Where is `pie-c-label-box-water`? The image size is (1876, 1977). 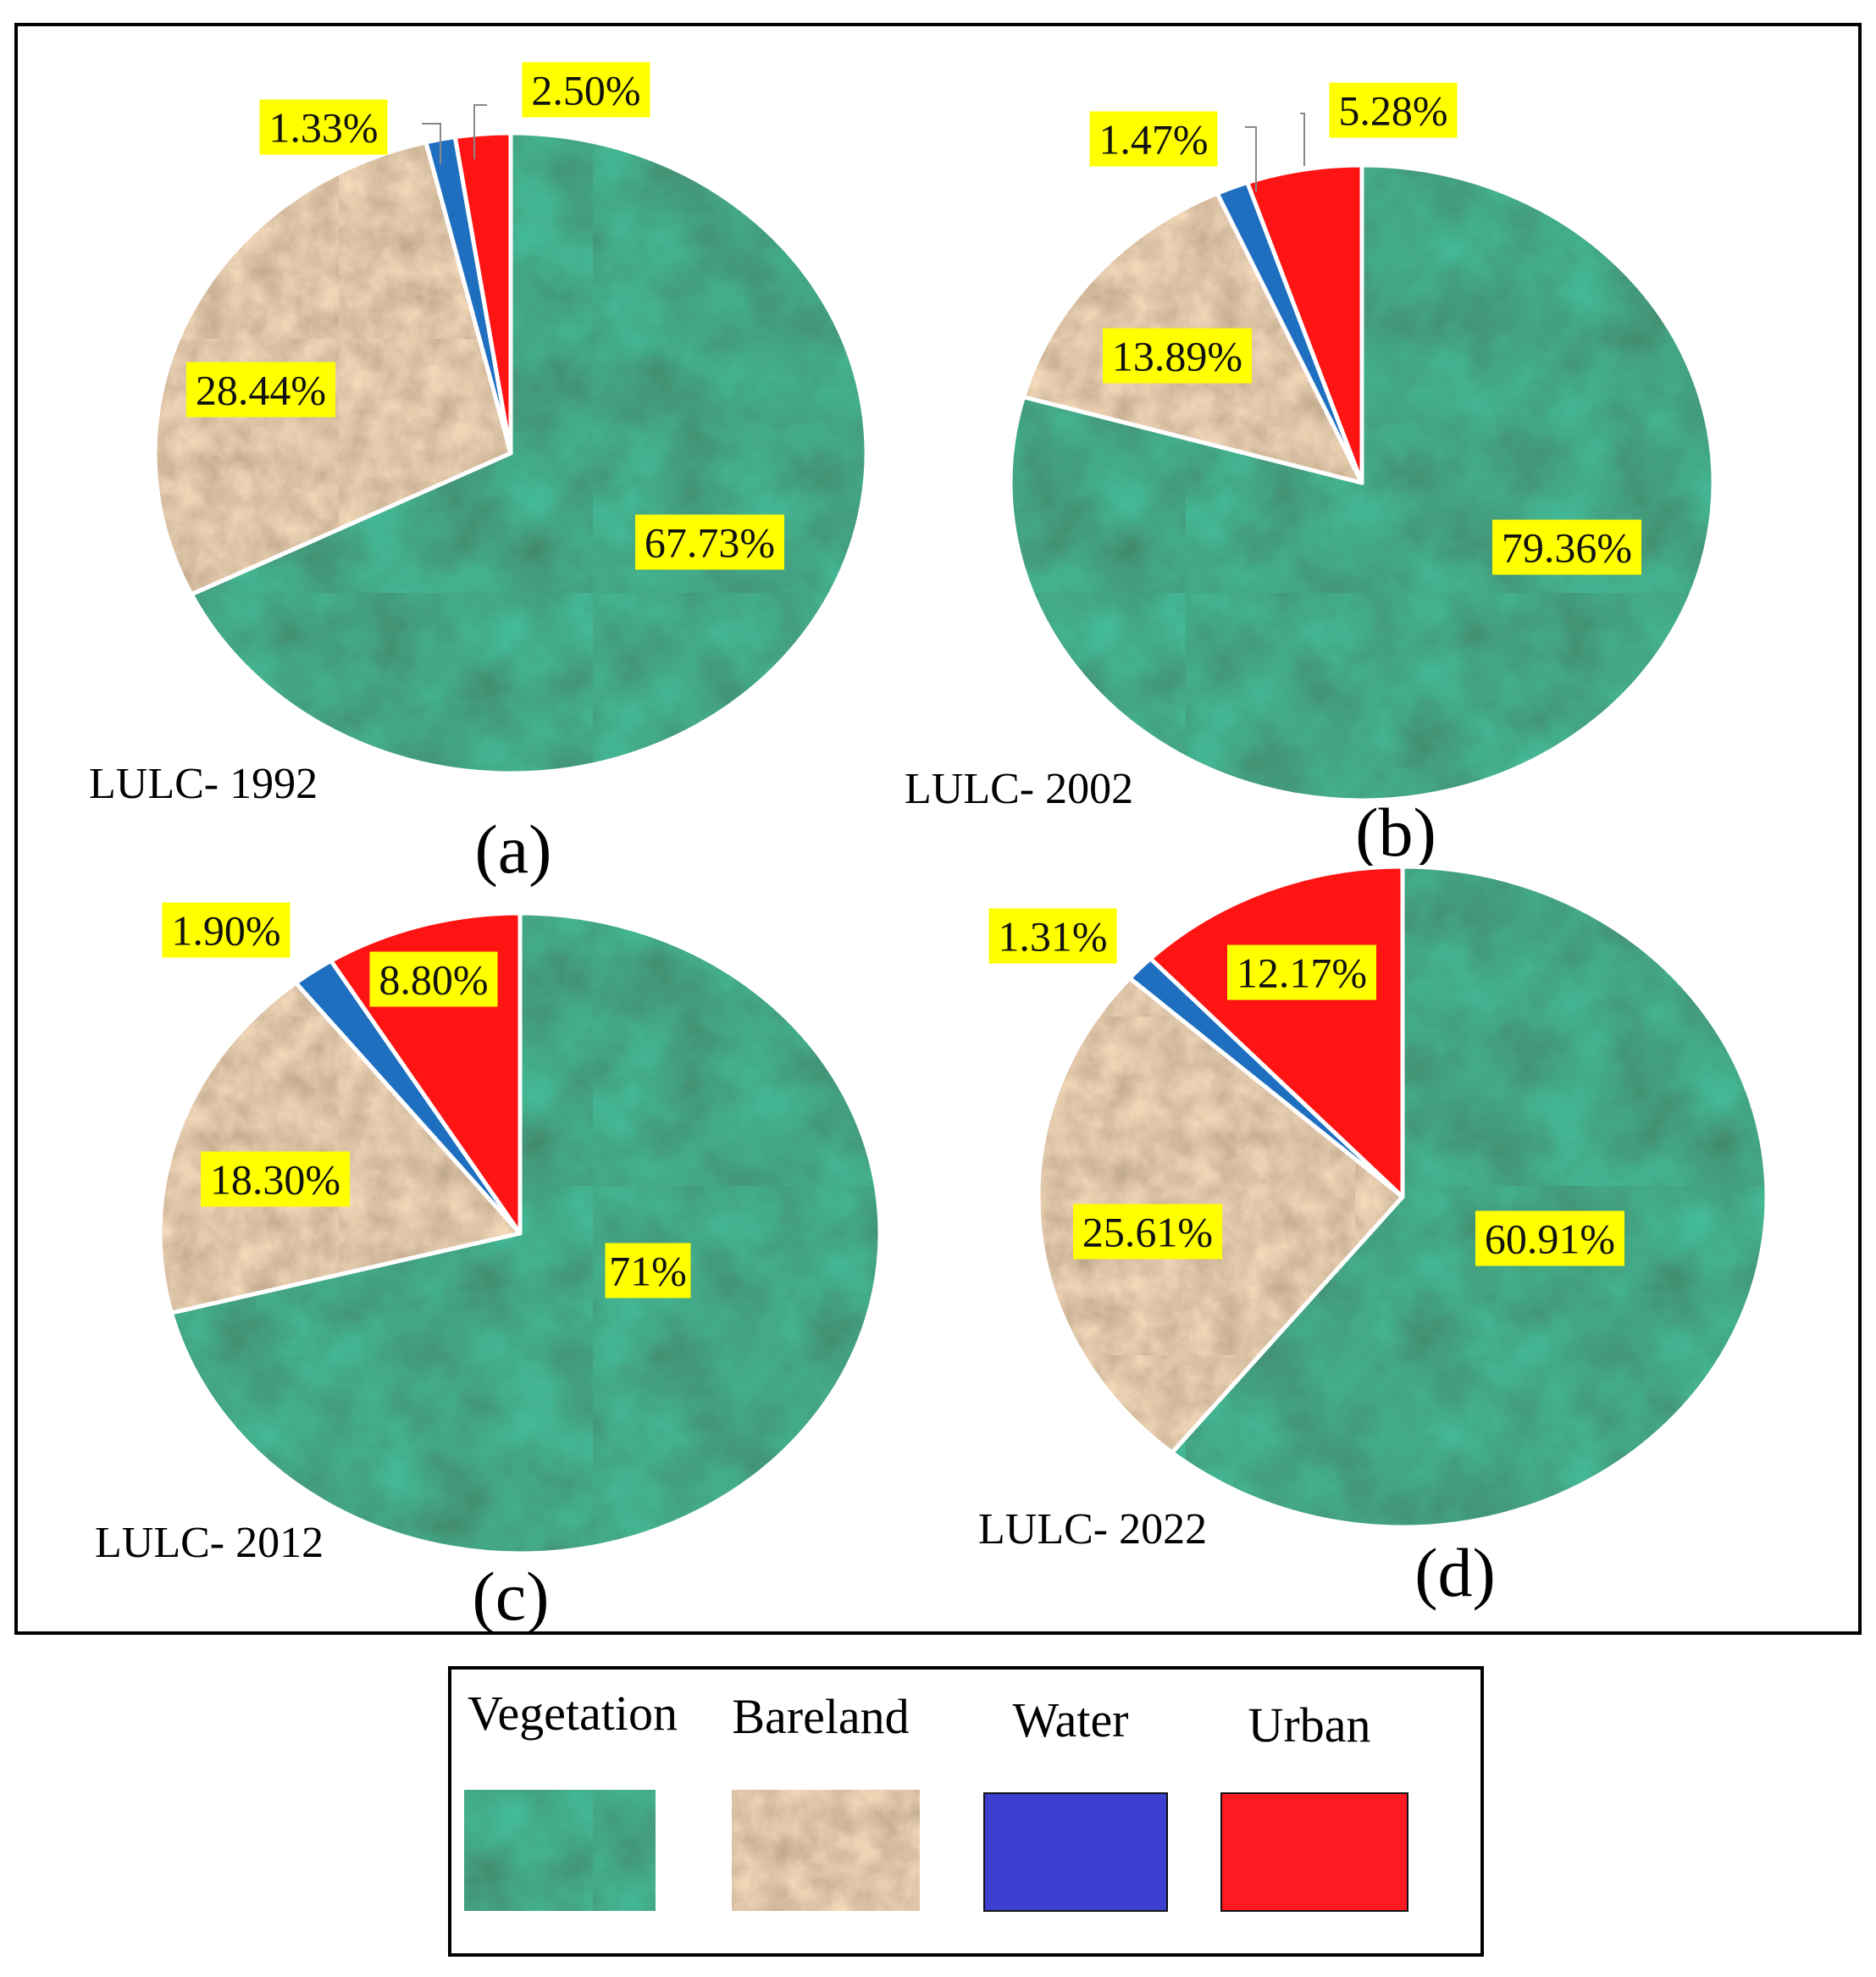
pie-c-label-box-water is located at coordinates (226, 930).